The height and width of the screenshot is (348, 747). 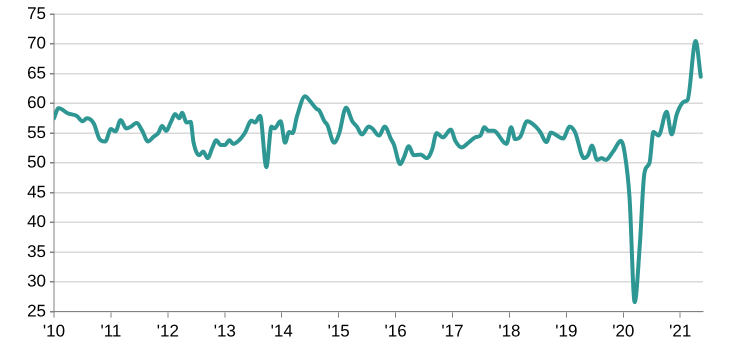 What do you see at coordinates (167, 330) in the screenshot?
I see `x-tick-label: '12` at bounding box center [167, 330].